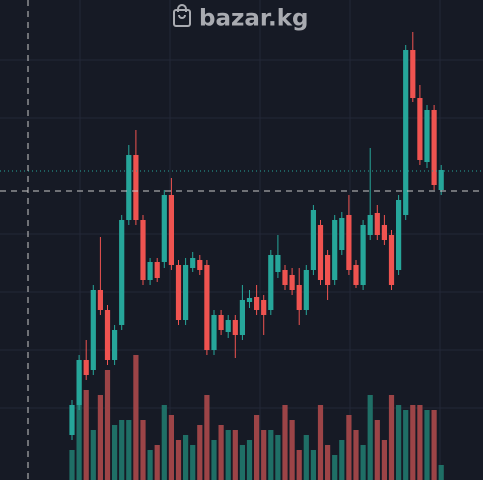 The image size is (483, 480). Describe the element at coordinates (253, 19) in the screenshot. I see `watermark-text: bazar.kg` at that location.